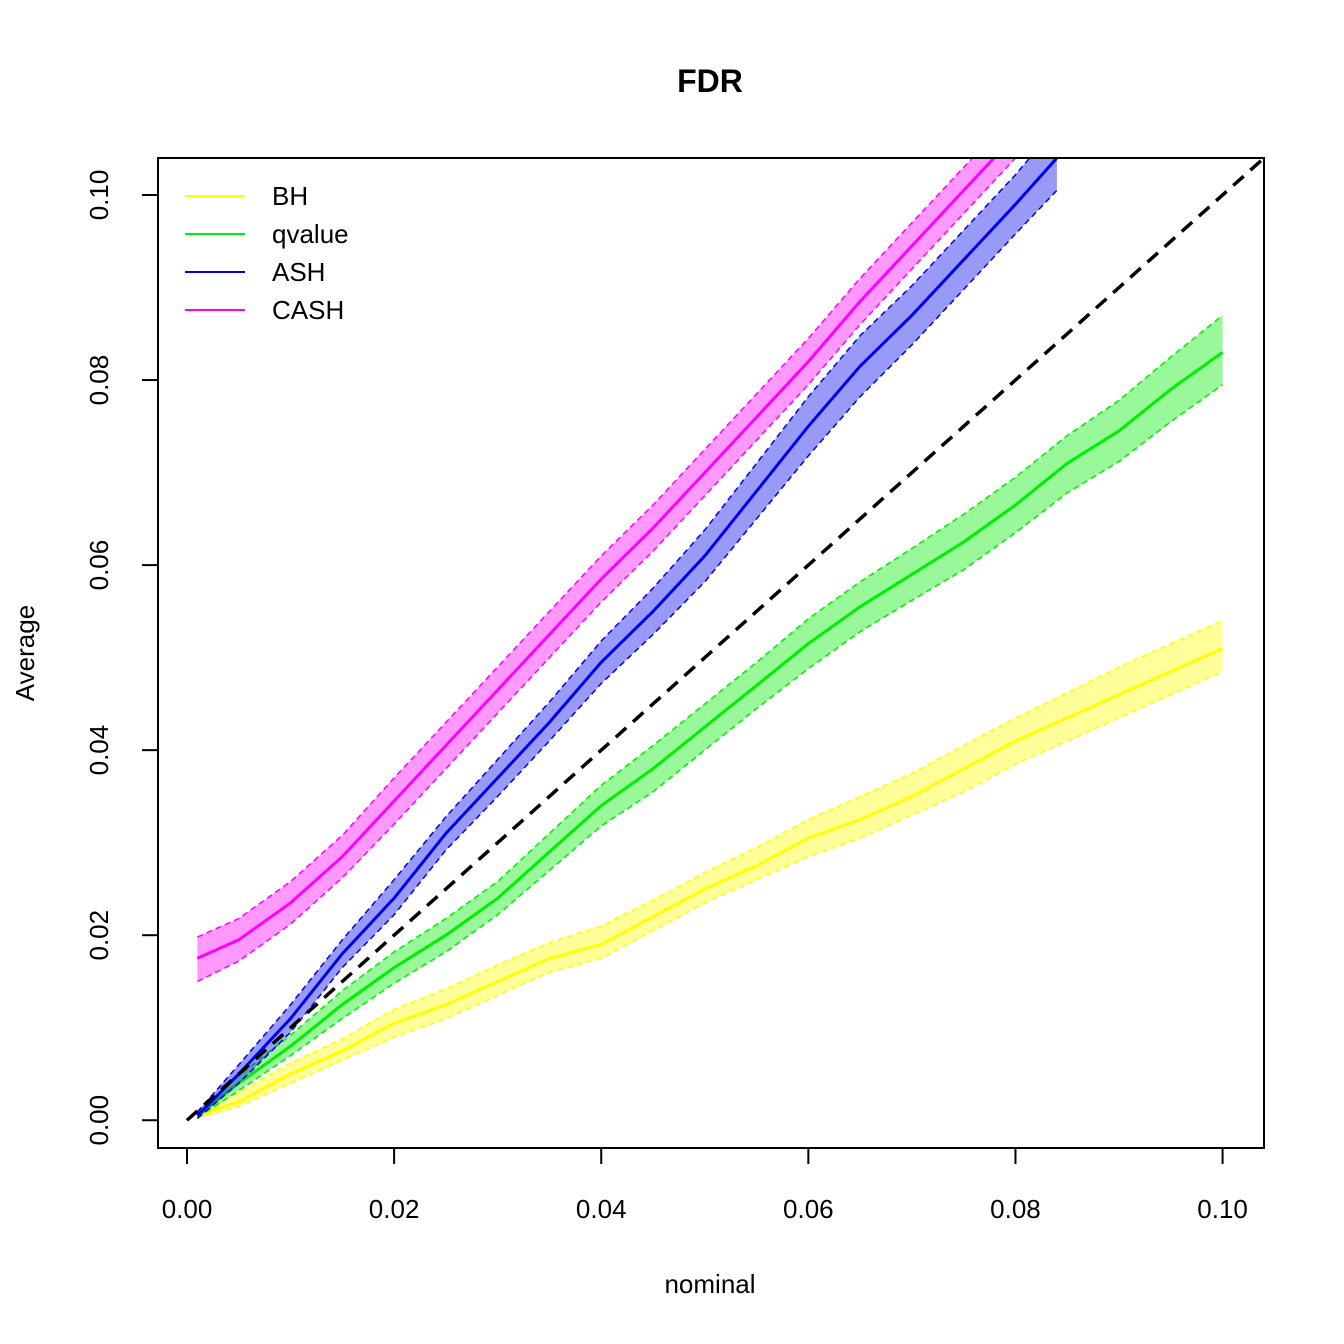  What do you see at coordinates (99, 935) in the screenshot?
I see `y-tick-label: 0.02` at bounding box center [99, 935].